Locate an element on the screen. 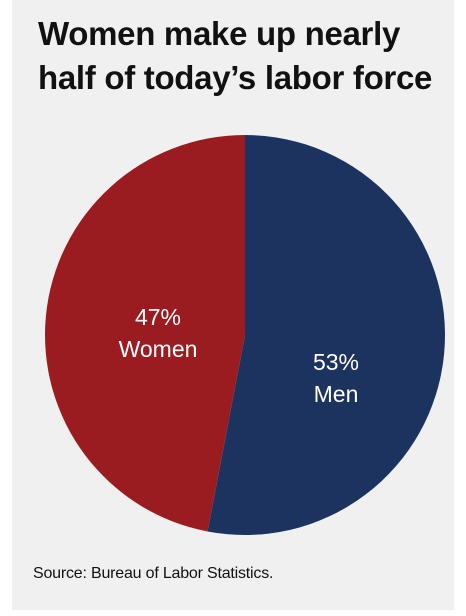 This screenshot has height=616, width=466. chart-title-line-1: Women make up nearly is located at coordinates (219, 33).